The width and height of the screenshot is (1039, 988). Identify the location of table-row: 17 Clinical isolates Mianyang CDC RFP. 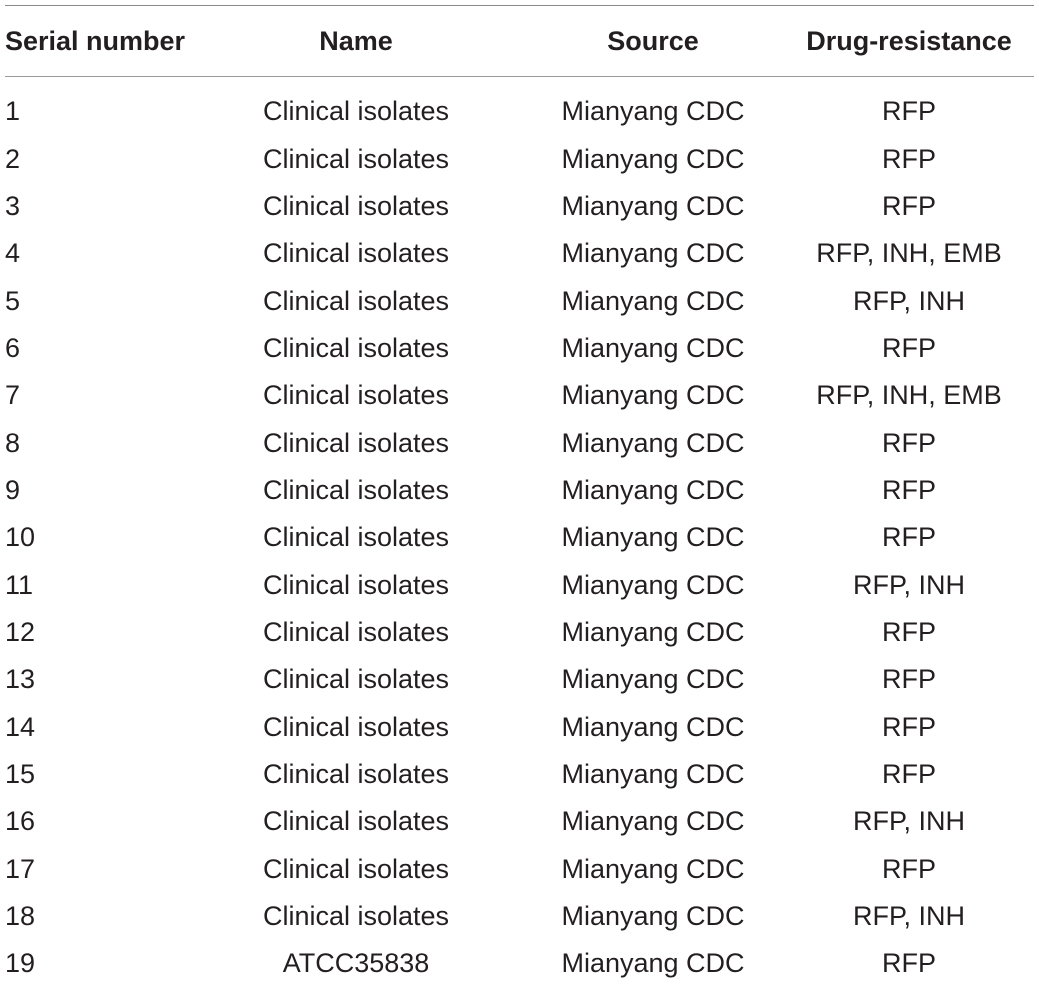
(519, 869).